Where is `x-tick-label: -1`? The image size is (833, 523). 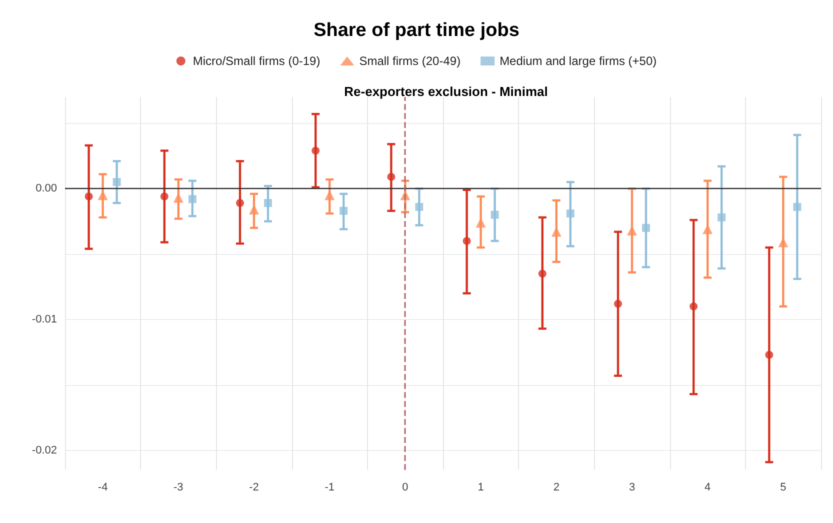
x-tick-label: -1 is located at coordinates (329, 488).